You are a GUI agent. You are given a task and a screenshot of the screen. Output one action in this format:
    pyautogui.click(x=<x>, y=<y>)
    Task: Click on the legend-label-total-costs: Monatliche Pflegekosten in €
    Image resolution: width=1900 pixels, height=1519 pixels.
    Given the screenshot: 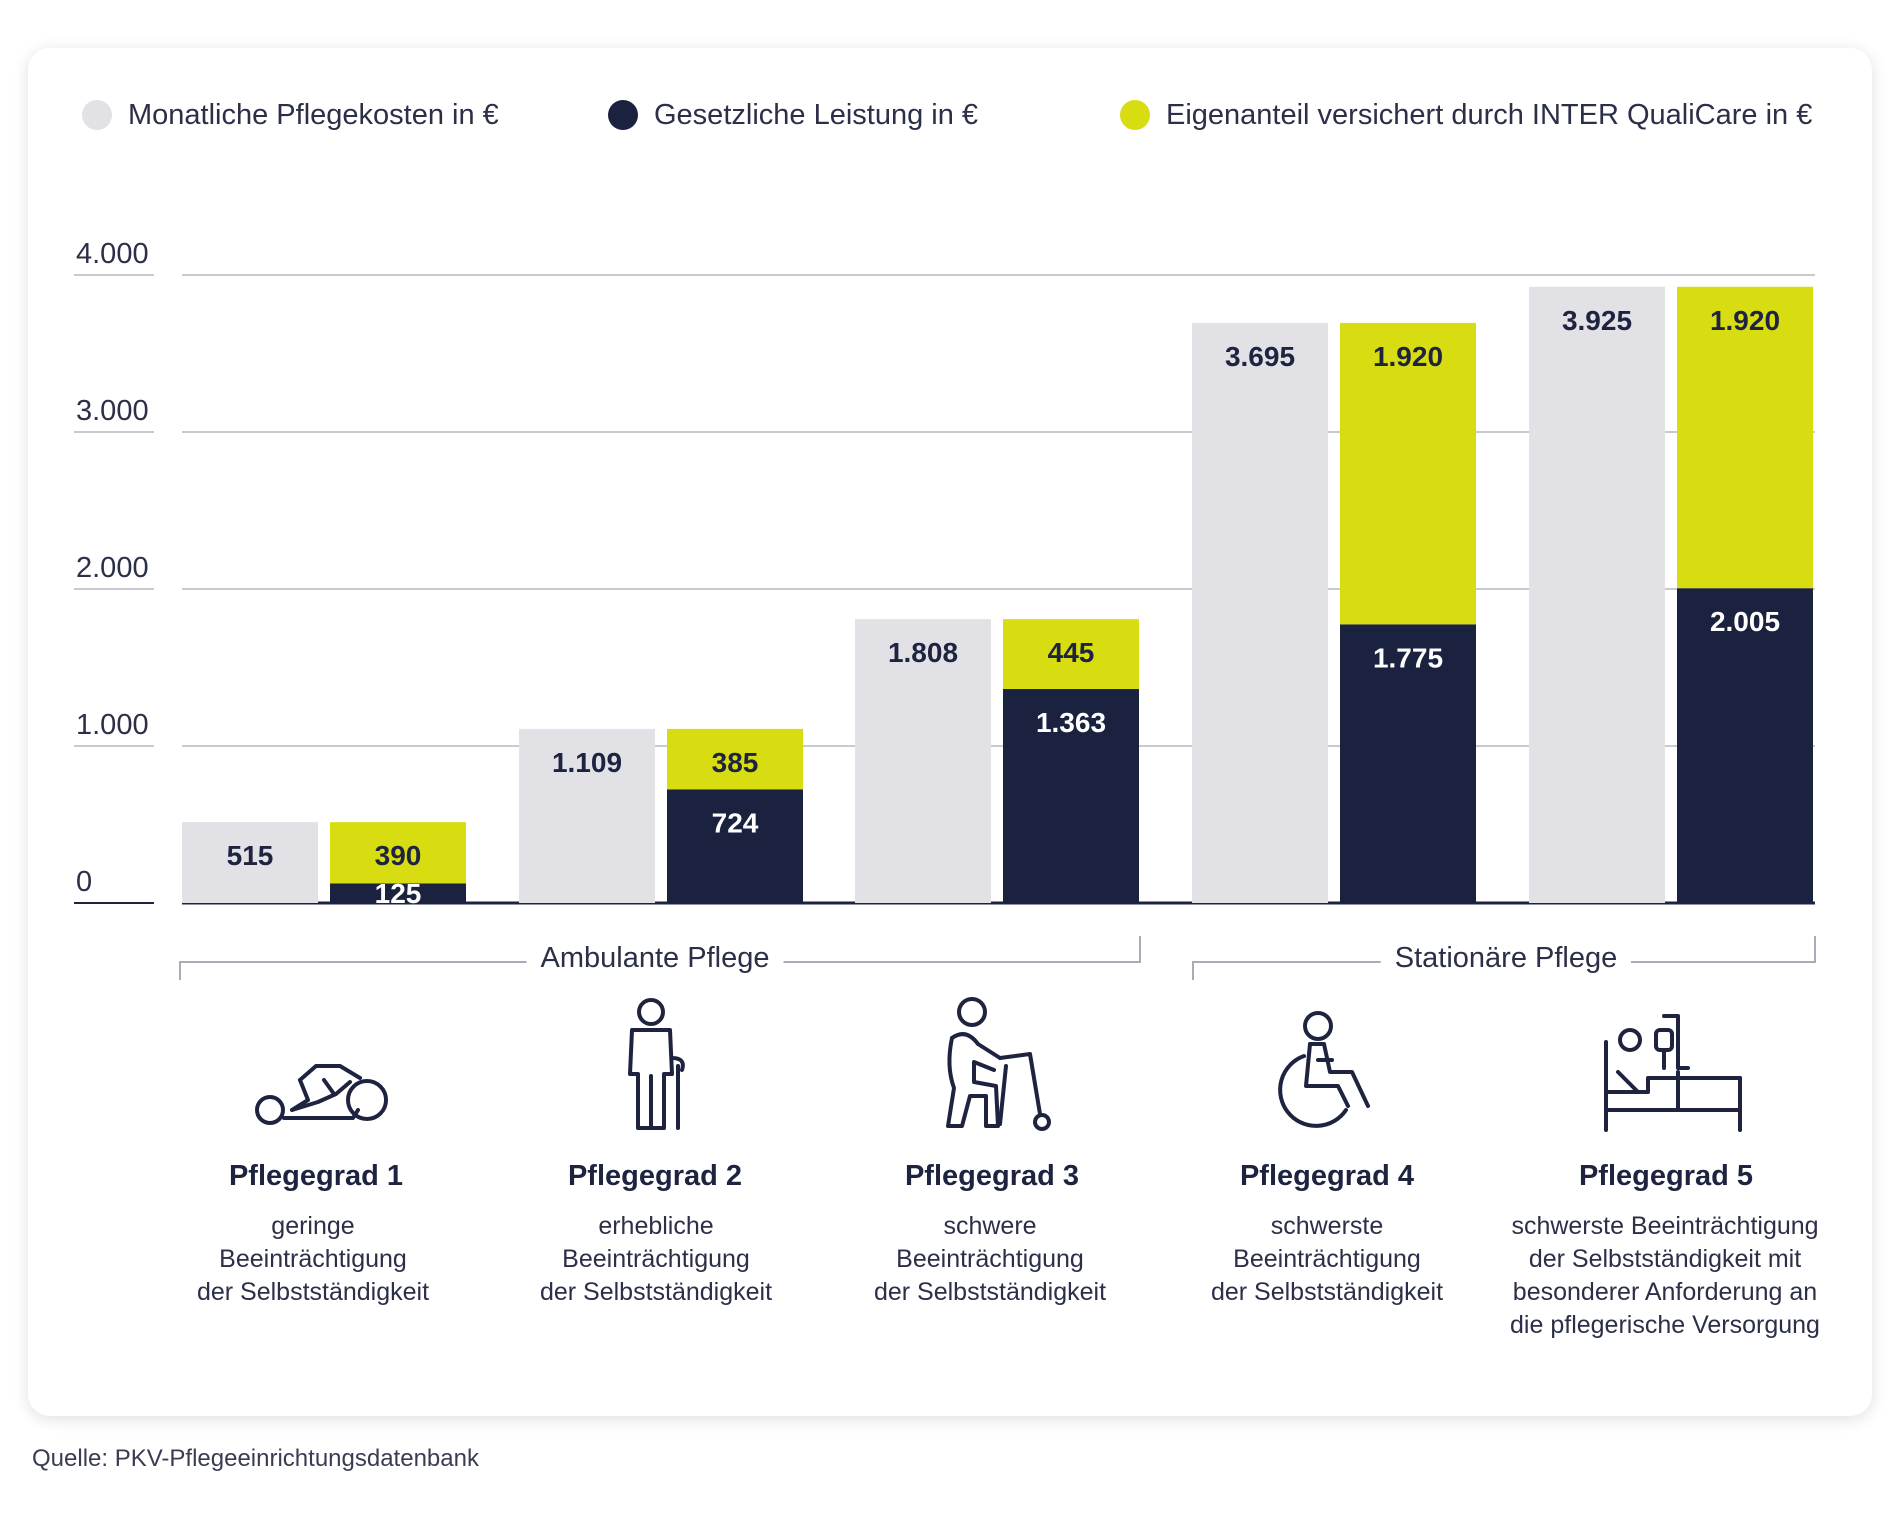 What is the action you would take?
    pyautogui.click(x=313, y=114)
    